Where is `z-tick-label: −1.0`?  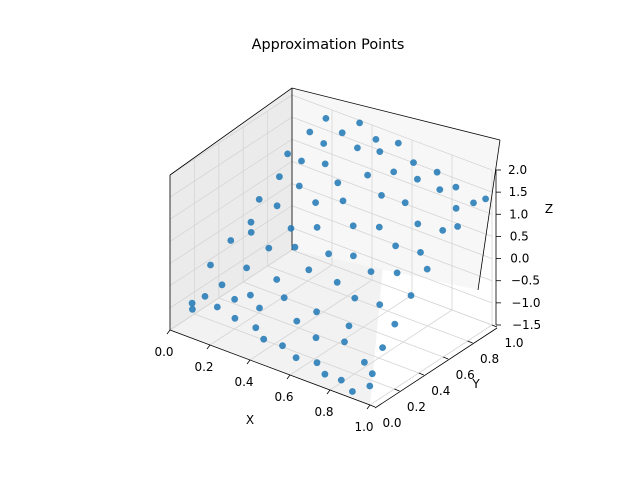
z-tick-label: −1.0 is located at coordinates (525, 303).